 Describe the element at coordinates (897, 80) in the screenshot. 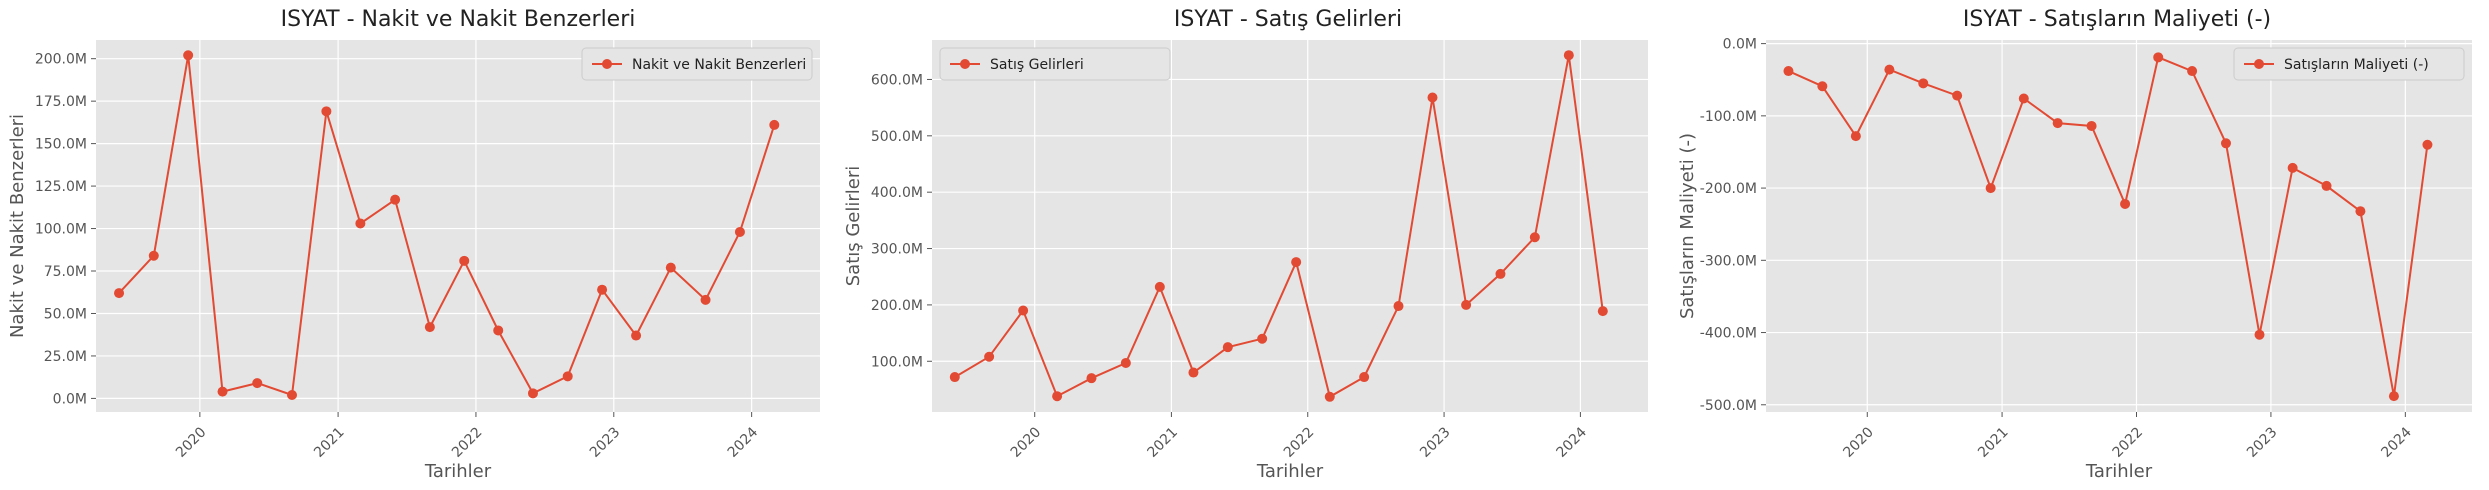

I see `y-tick-label: 600.0M` at that location.